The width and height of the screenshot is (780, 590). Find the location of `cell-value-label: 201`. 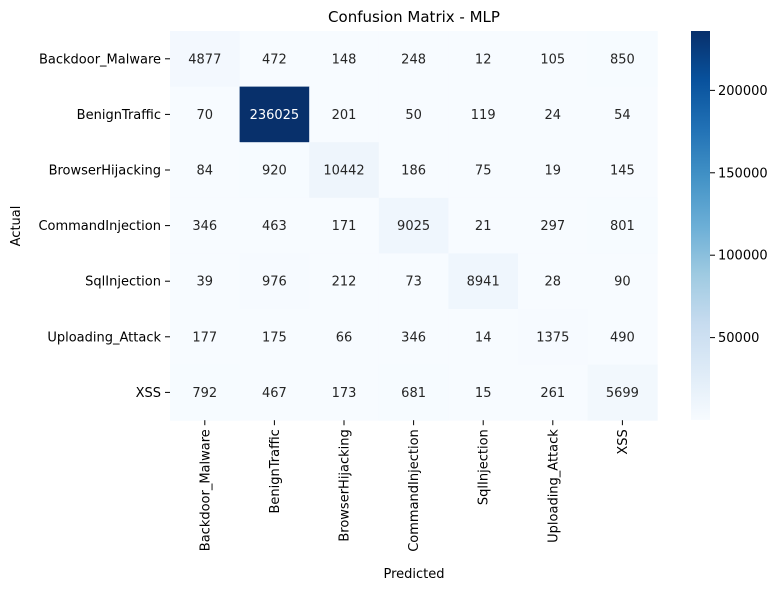

cell-value-label: 201 is located at coordinates (344, 115).